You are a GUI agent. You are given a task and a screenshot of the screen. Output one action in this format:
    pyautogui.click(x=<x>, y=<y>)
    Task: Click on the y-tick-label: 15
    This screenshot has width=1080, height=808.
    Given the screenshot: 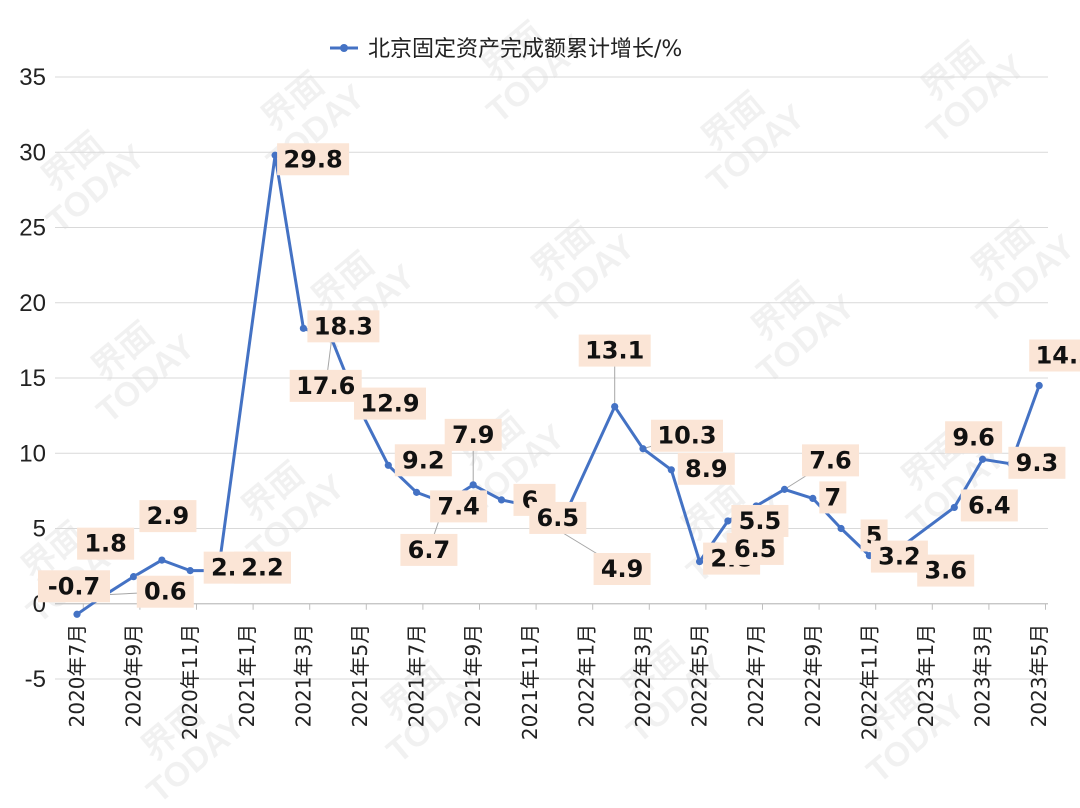 What is the action you would take?
    pyautogui.click(x=32, y=378)
    